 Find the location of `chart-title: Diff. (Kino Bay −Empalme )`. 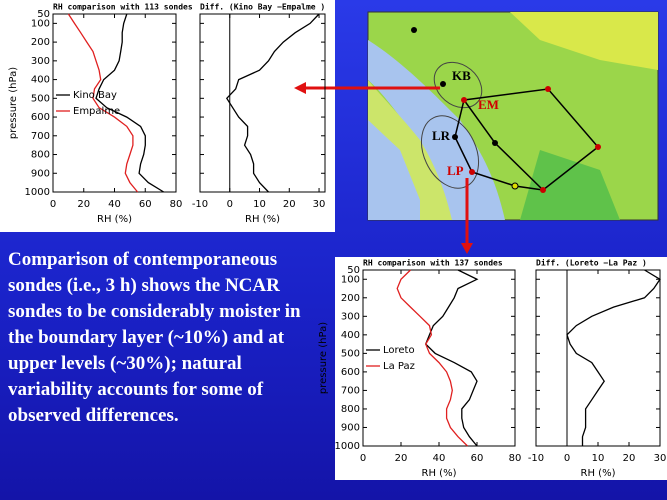

chart-title: Diff. (Kino Bay −Empalme ) is located at coordinates (262, 7).